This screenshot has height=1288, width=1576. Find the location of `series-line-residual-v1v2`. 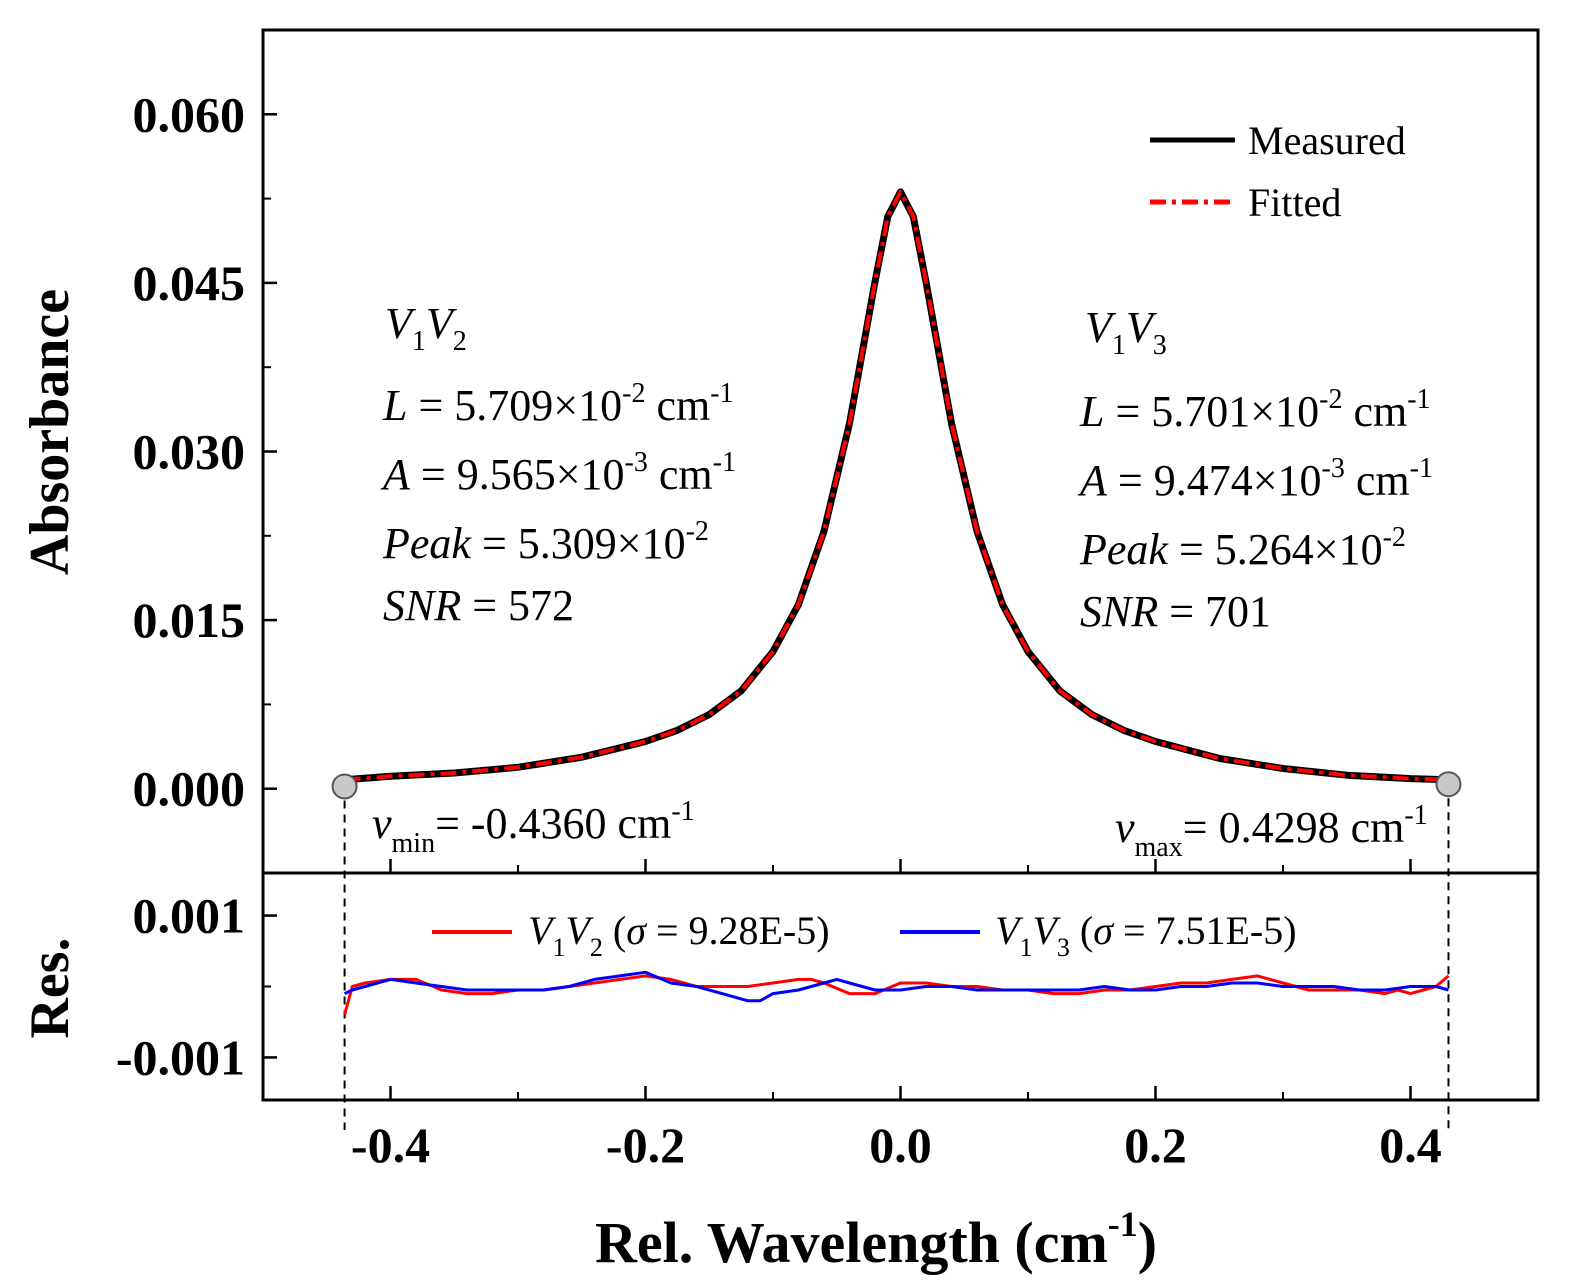

series-line-residual-v1v2 is located at coordinates (896, 995).